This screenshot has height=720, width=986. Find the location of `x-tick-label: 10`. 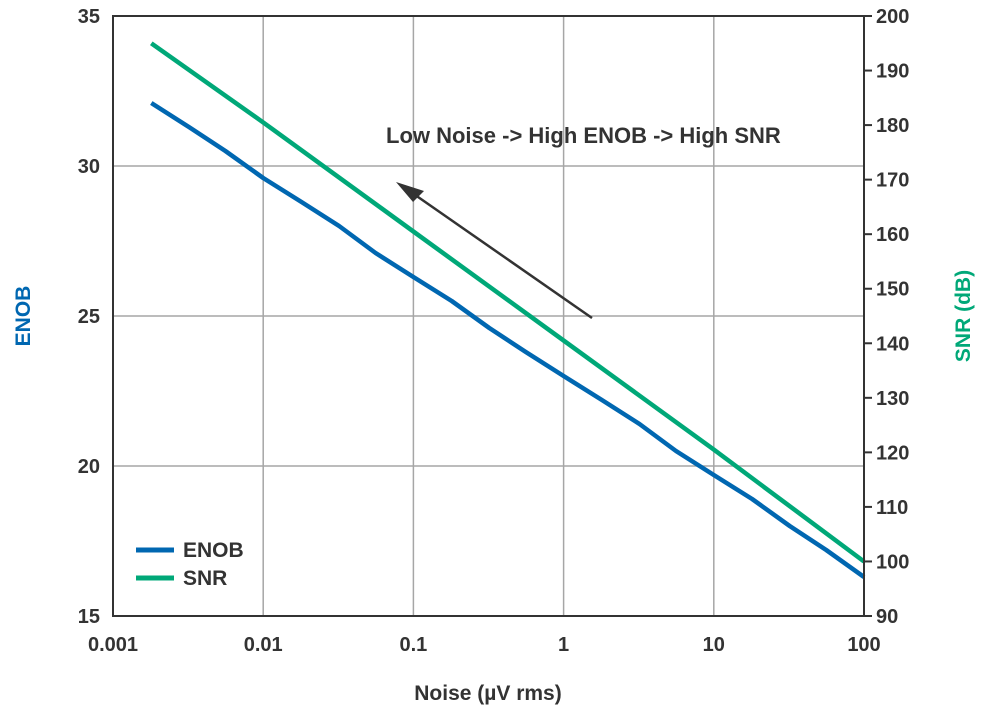

x-tick-label: 10 is located at coordinates (714, 645).